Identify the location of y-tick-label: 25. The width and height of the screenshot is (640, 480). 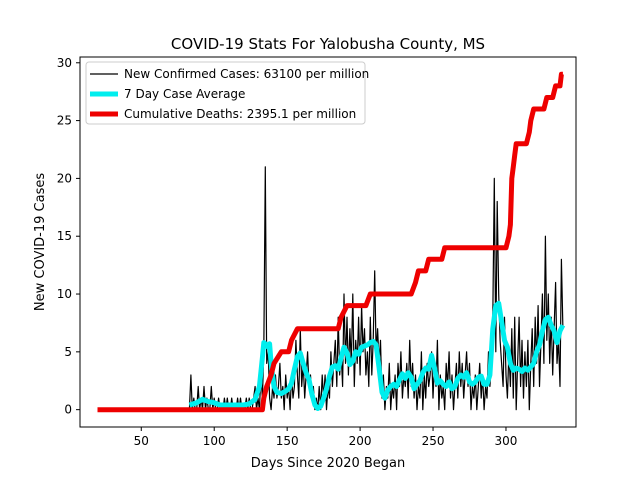
(64, 121).